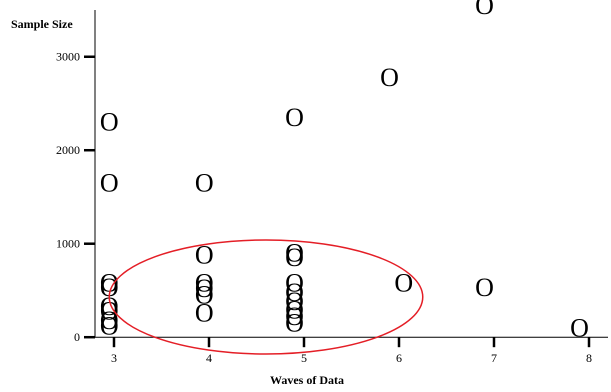 The width and height of the screenshot is (611, 392). I want to click on y-tick-label: 3000, so click(68, 57).